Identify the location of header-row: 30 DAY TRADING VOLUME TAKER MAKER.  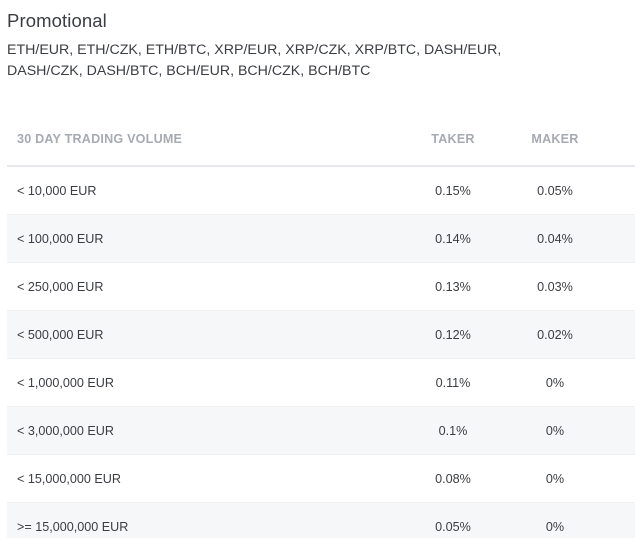
(321, 140).